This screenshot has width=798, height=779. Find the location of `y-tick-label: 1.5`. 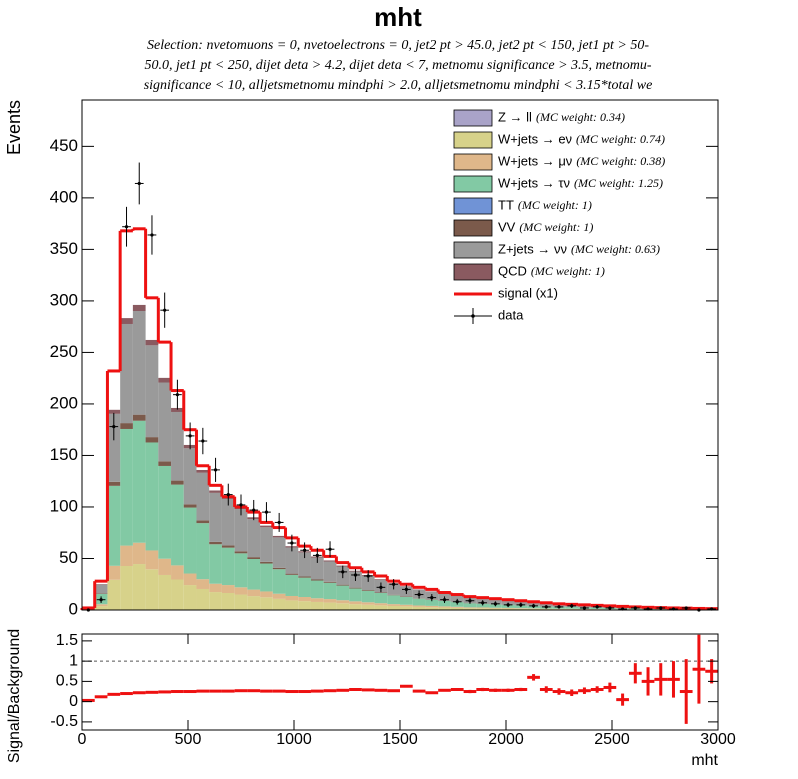

y-tick-label: 1.5 is located at coordinates (67, 640).